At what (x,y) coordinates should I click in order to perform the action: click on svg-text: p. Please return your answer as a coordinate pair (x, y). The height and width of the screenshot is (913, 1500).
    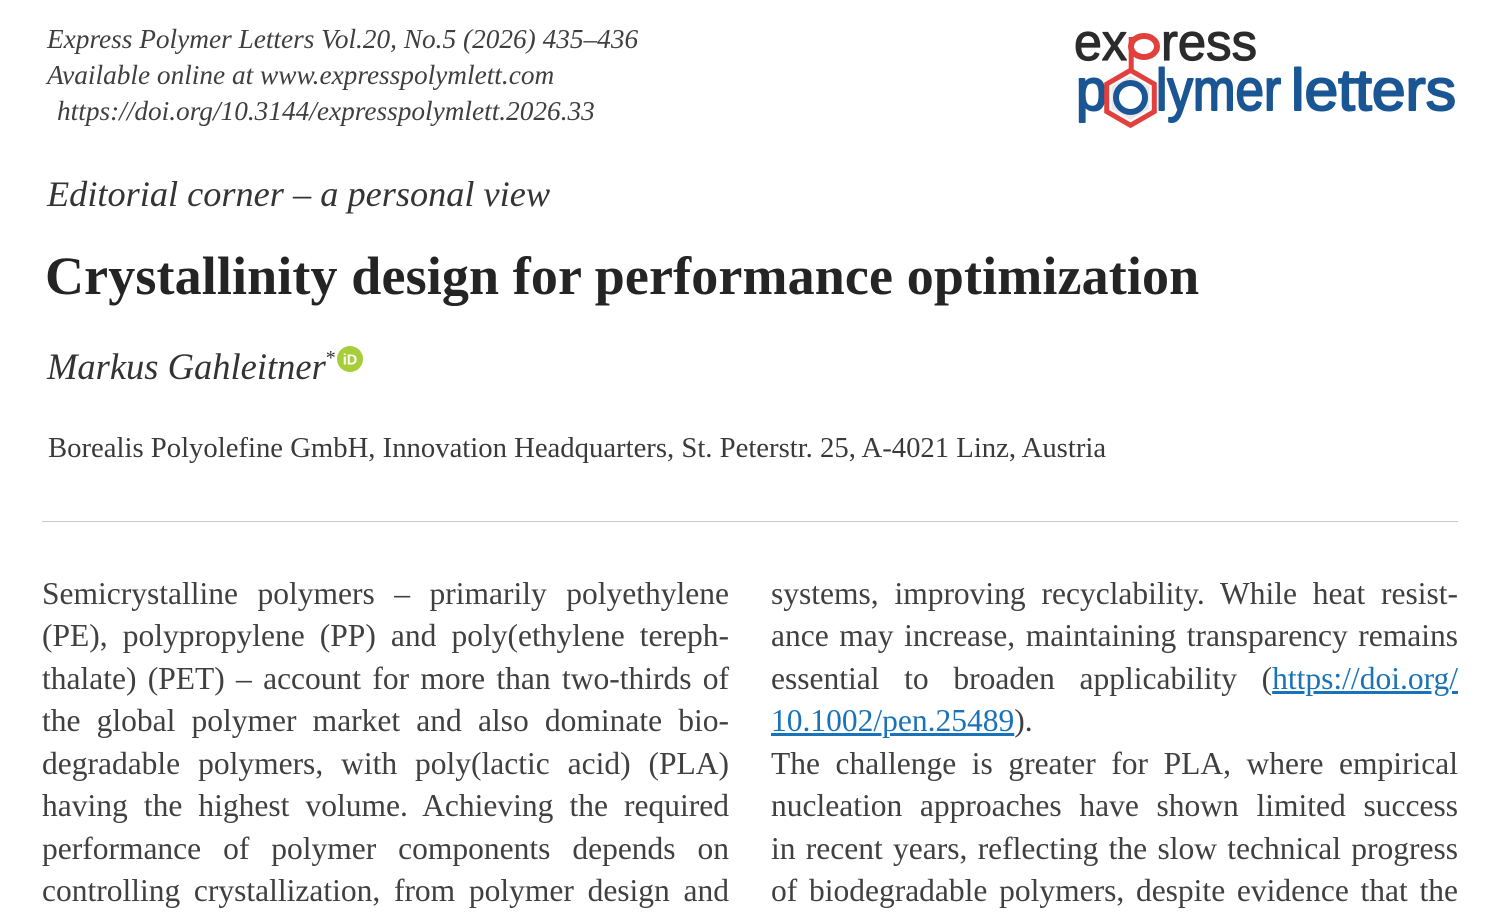
    Looking at the image, I should click on (1091, 90).